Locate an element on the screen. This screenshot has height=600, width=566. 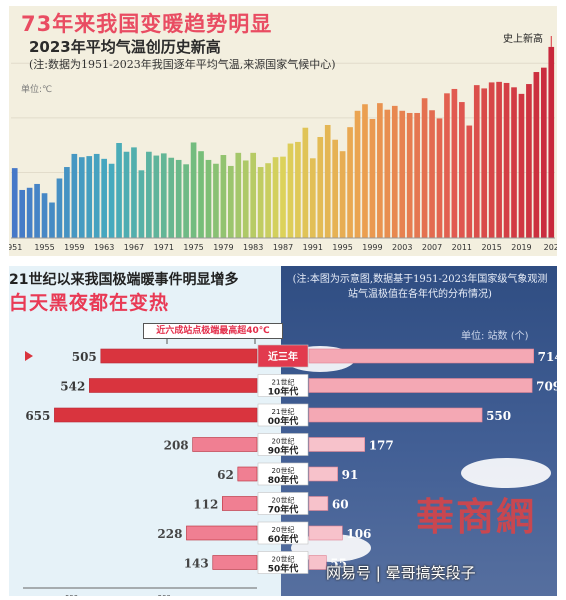
bar-year-1975 is located at coordinates (193, 190).